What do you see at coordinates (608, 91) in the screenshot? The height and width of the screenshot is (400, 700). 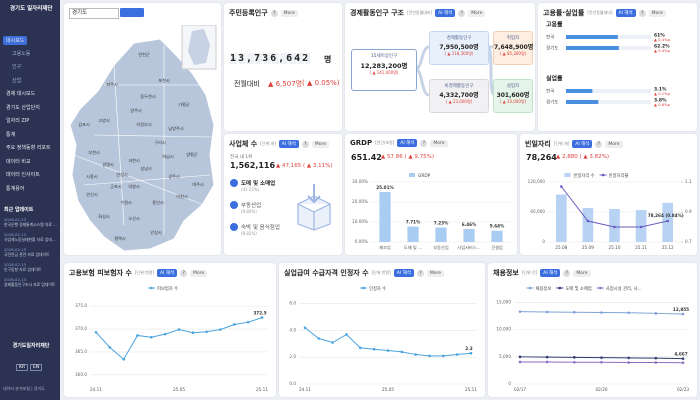 I see `bar-track` at bounding box center [608, 91].